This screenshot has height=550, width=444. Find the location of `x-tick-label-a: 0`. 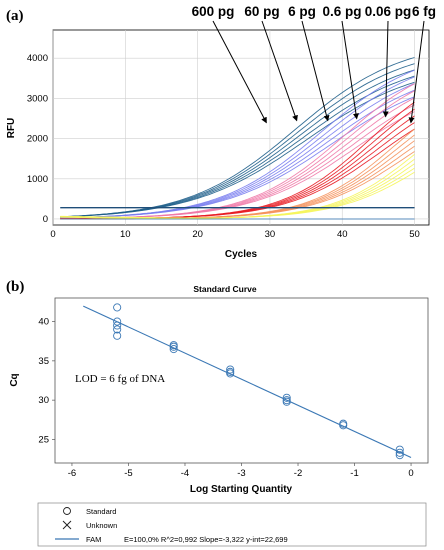

x-tick-label-a: 0 is located at coordinates (52, 234).